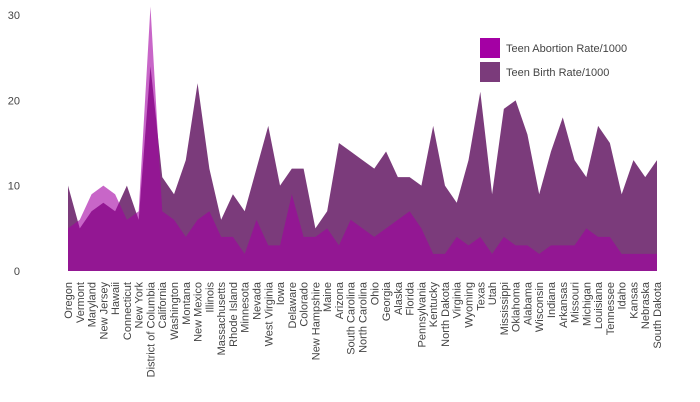 The height and width of the screenshot is (402, 700). Describe the element at coordinates (375, 293) in the screenshot. I see `x-tick-label: Ohio` at that location.